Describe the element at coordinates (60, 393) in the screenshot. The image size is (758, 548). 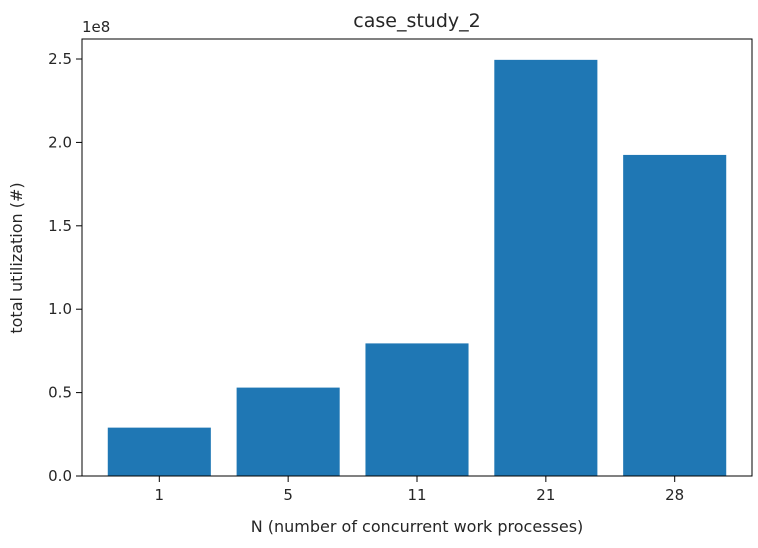
I see `y-tick-label-0.5: 0.5` at that location.